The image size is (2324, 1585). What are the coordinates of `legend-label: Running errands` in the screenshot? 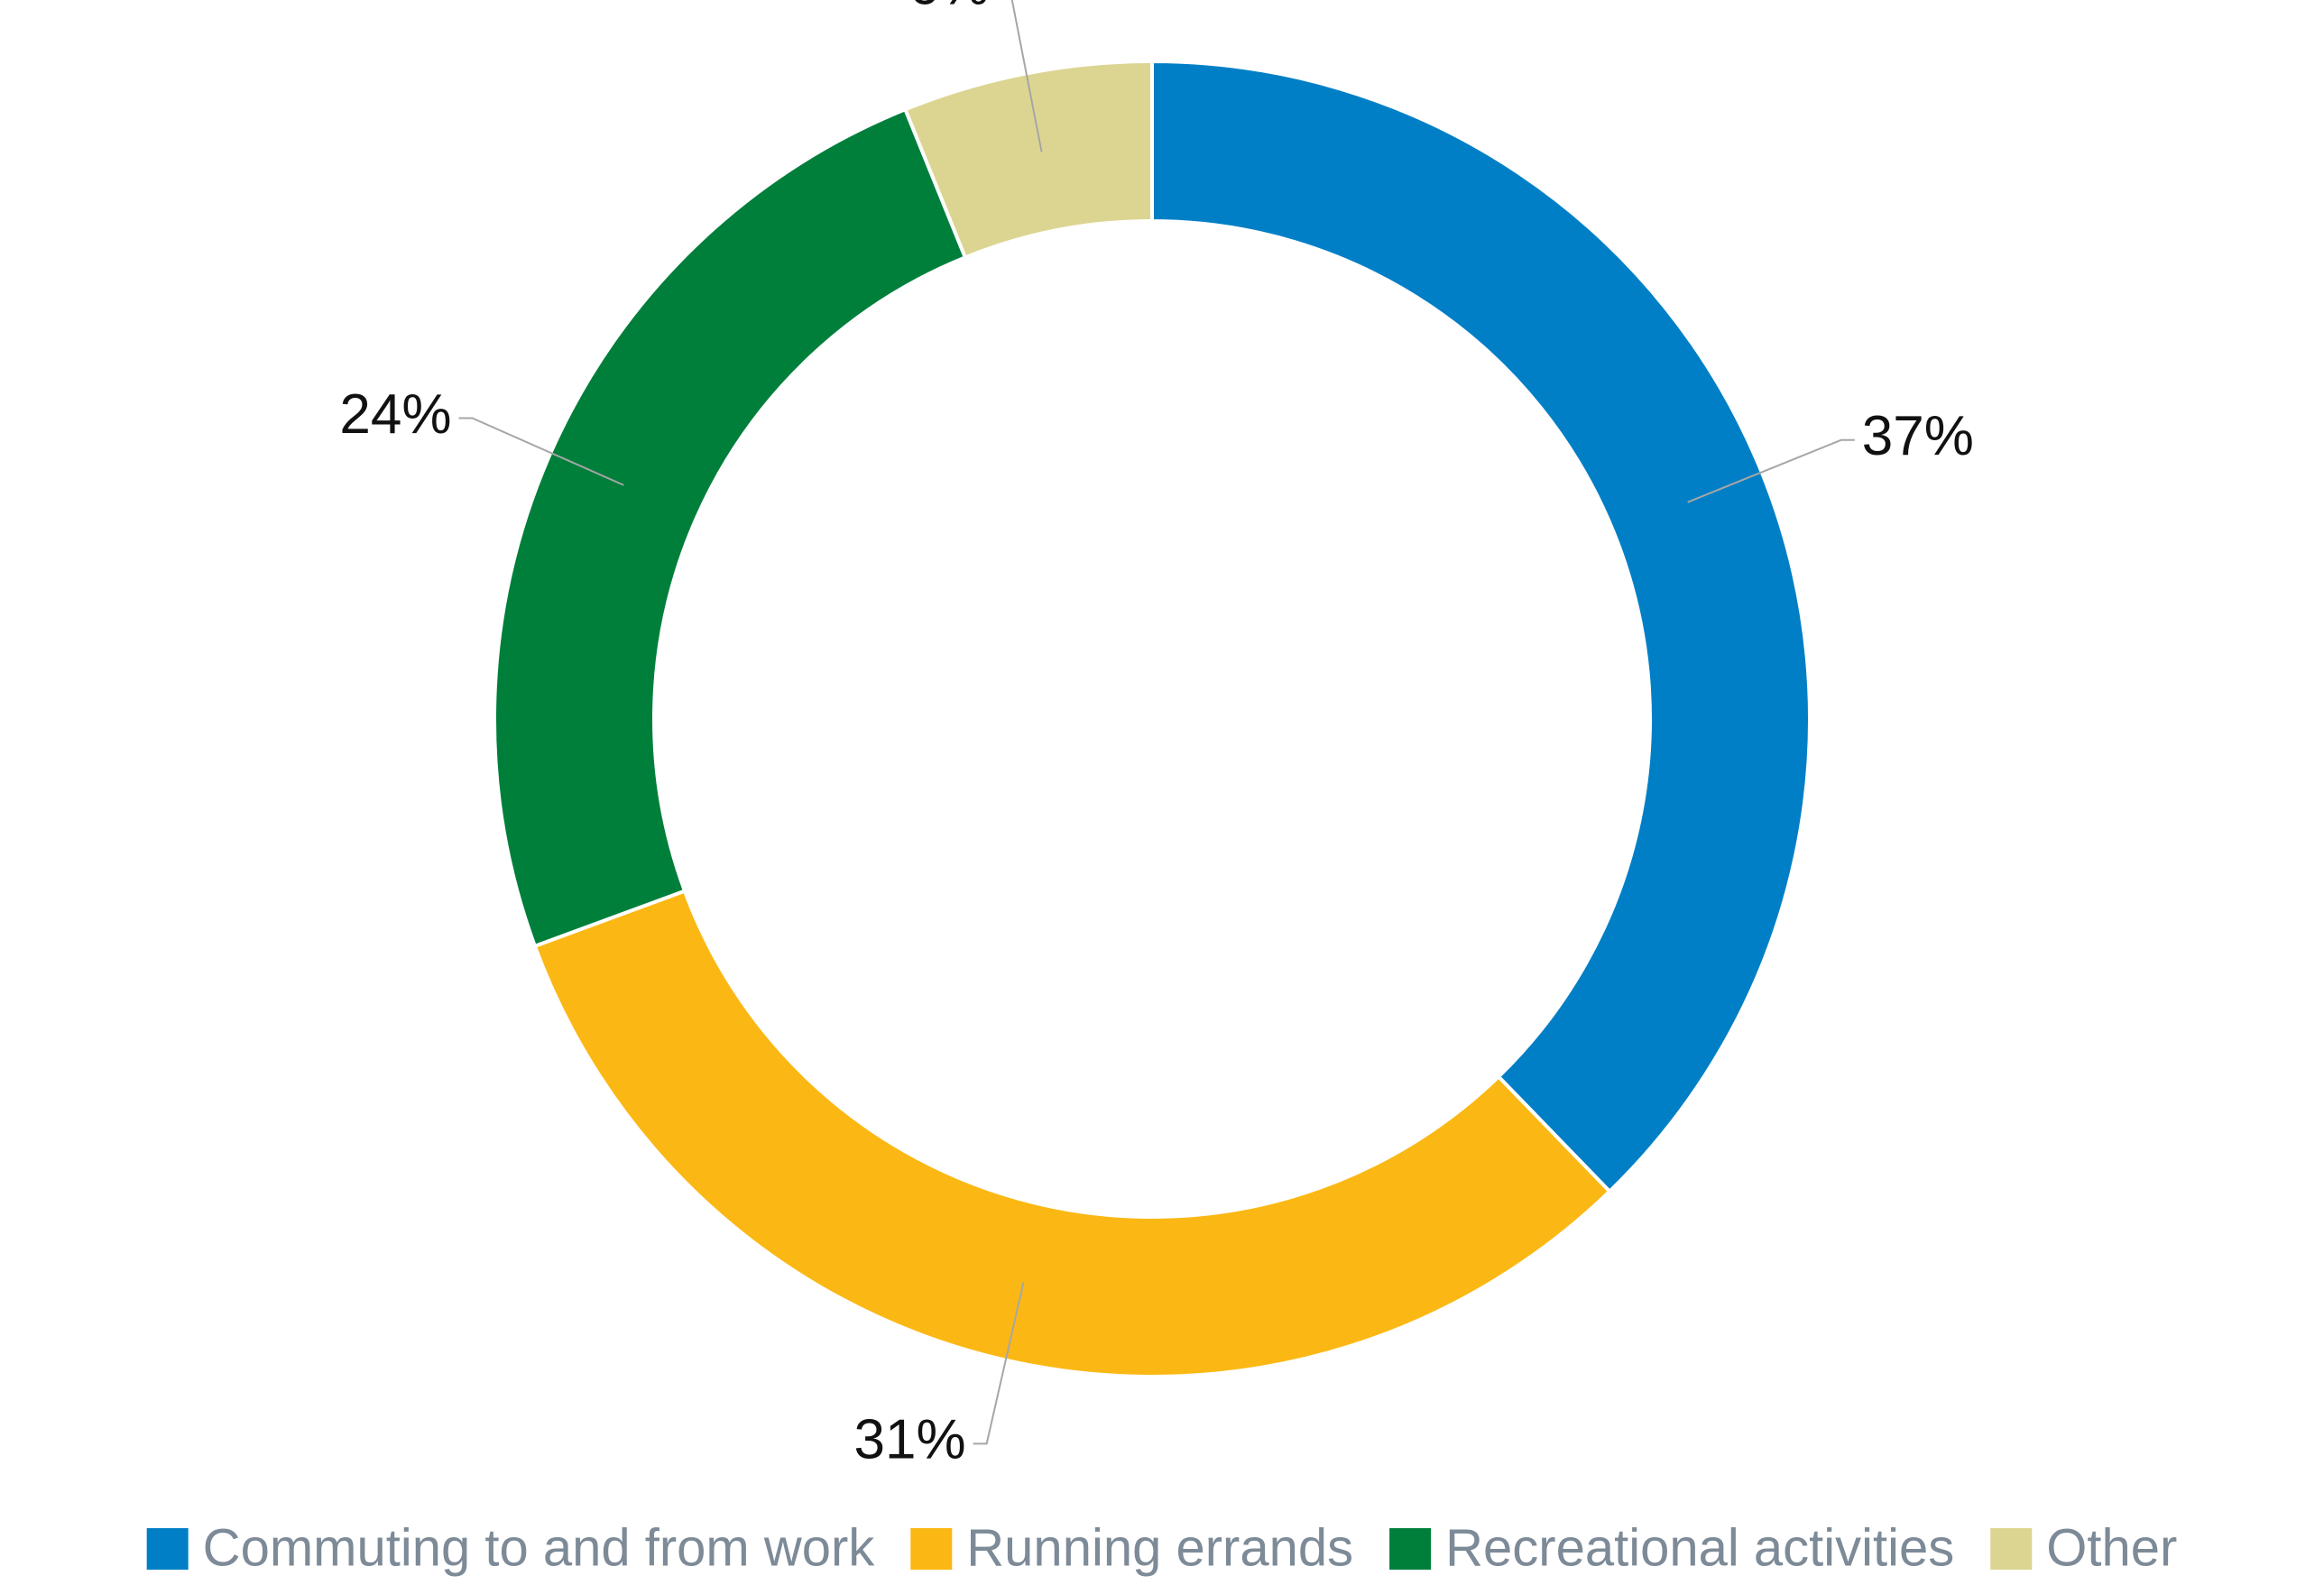 It's located at (1159, 1547).